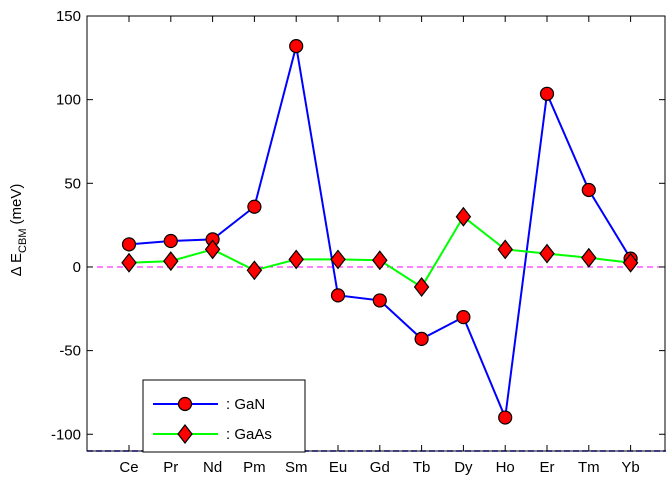 The height and width of the screenshot is (500, 666). Describe the element at coordinates (16, 264) in the screenshot. I see `y-axis-label-main: Δ E` at that location.